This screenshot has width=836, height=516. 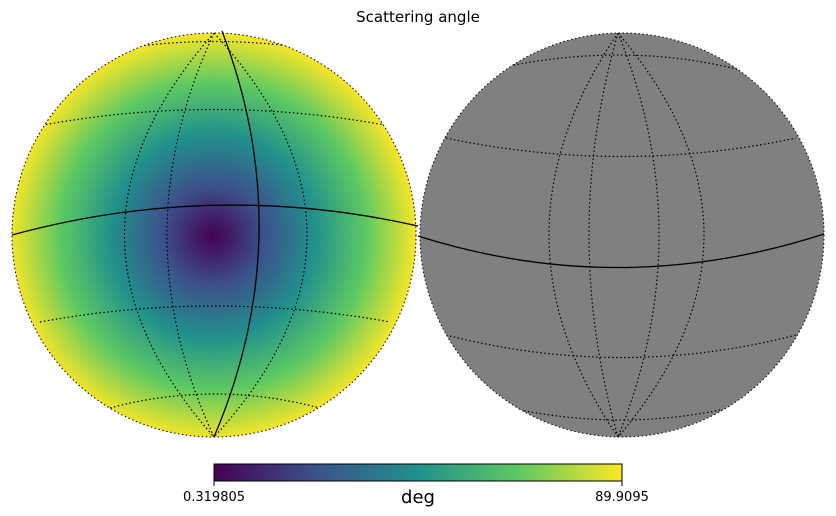 What do you see at coordinates (215, 220) in the screenshot?
I see `left-equator-line` at bounding box center [215, 220].